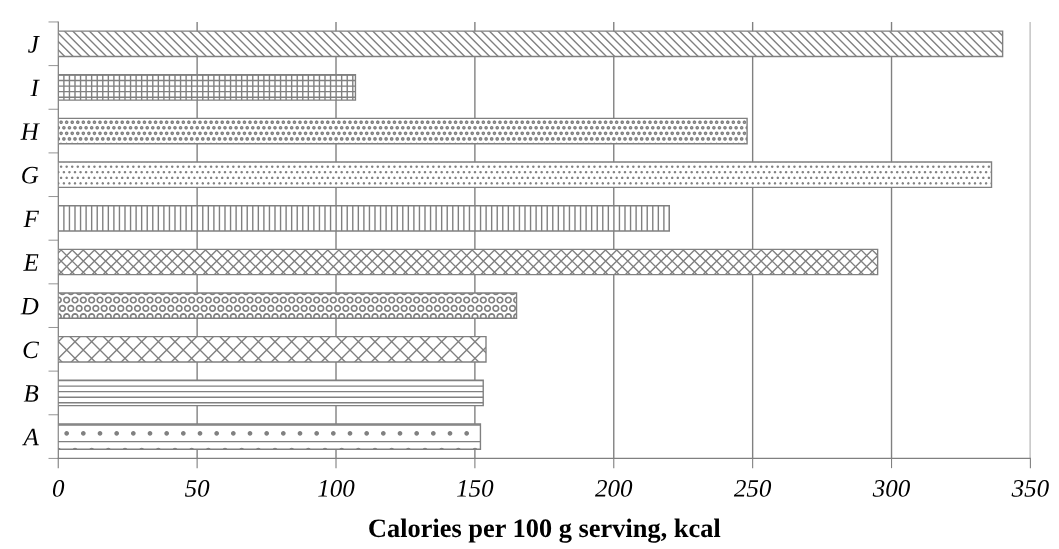 This screenshot has height=549, width=1059. Describe the element at coordinates (30, 131) in the screenshot. I see `y-tick-label: H` at that location.